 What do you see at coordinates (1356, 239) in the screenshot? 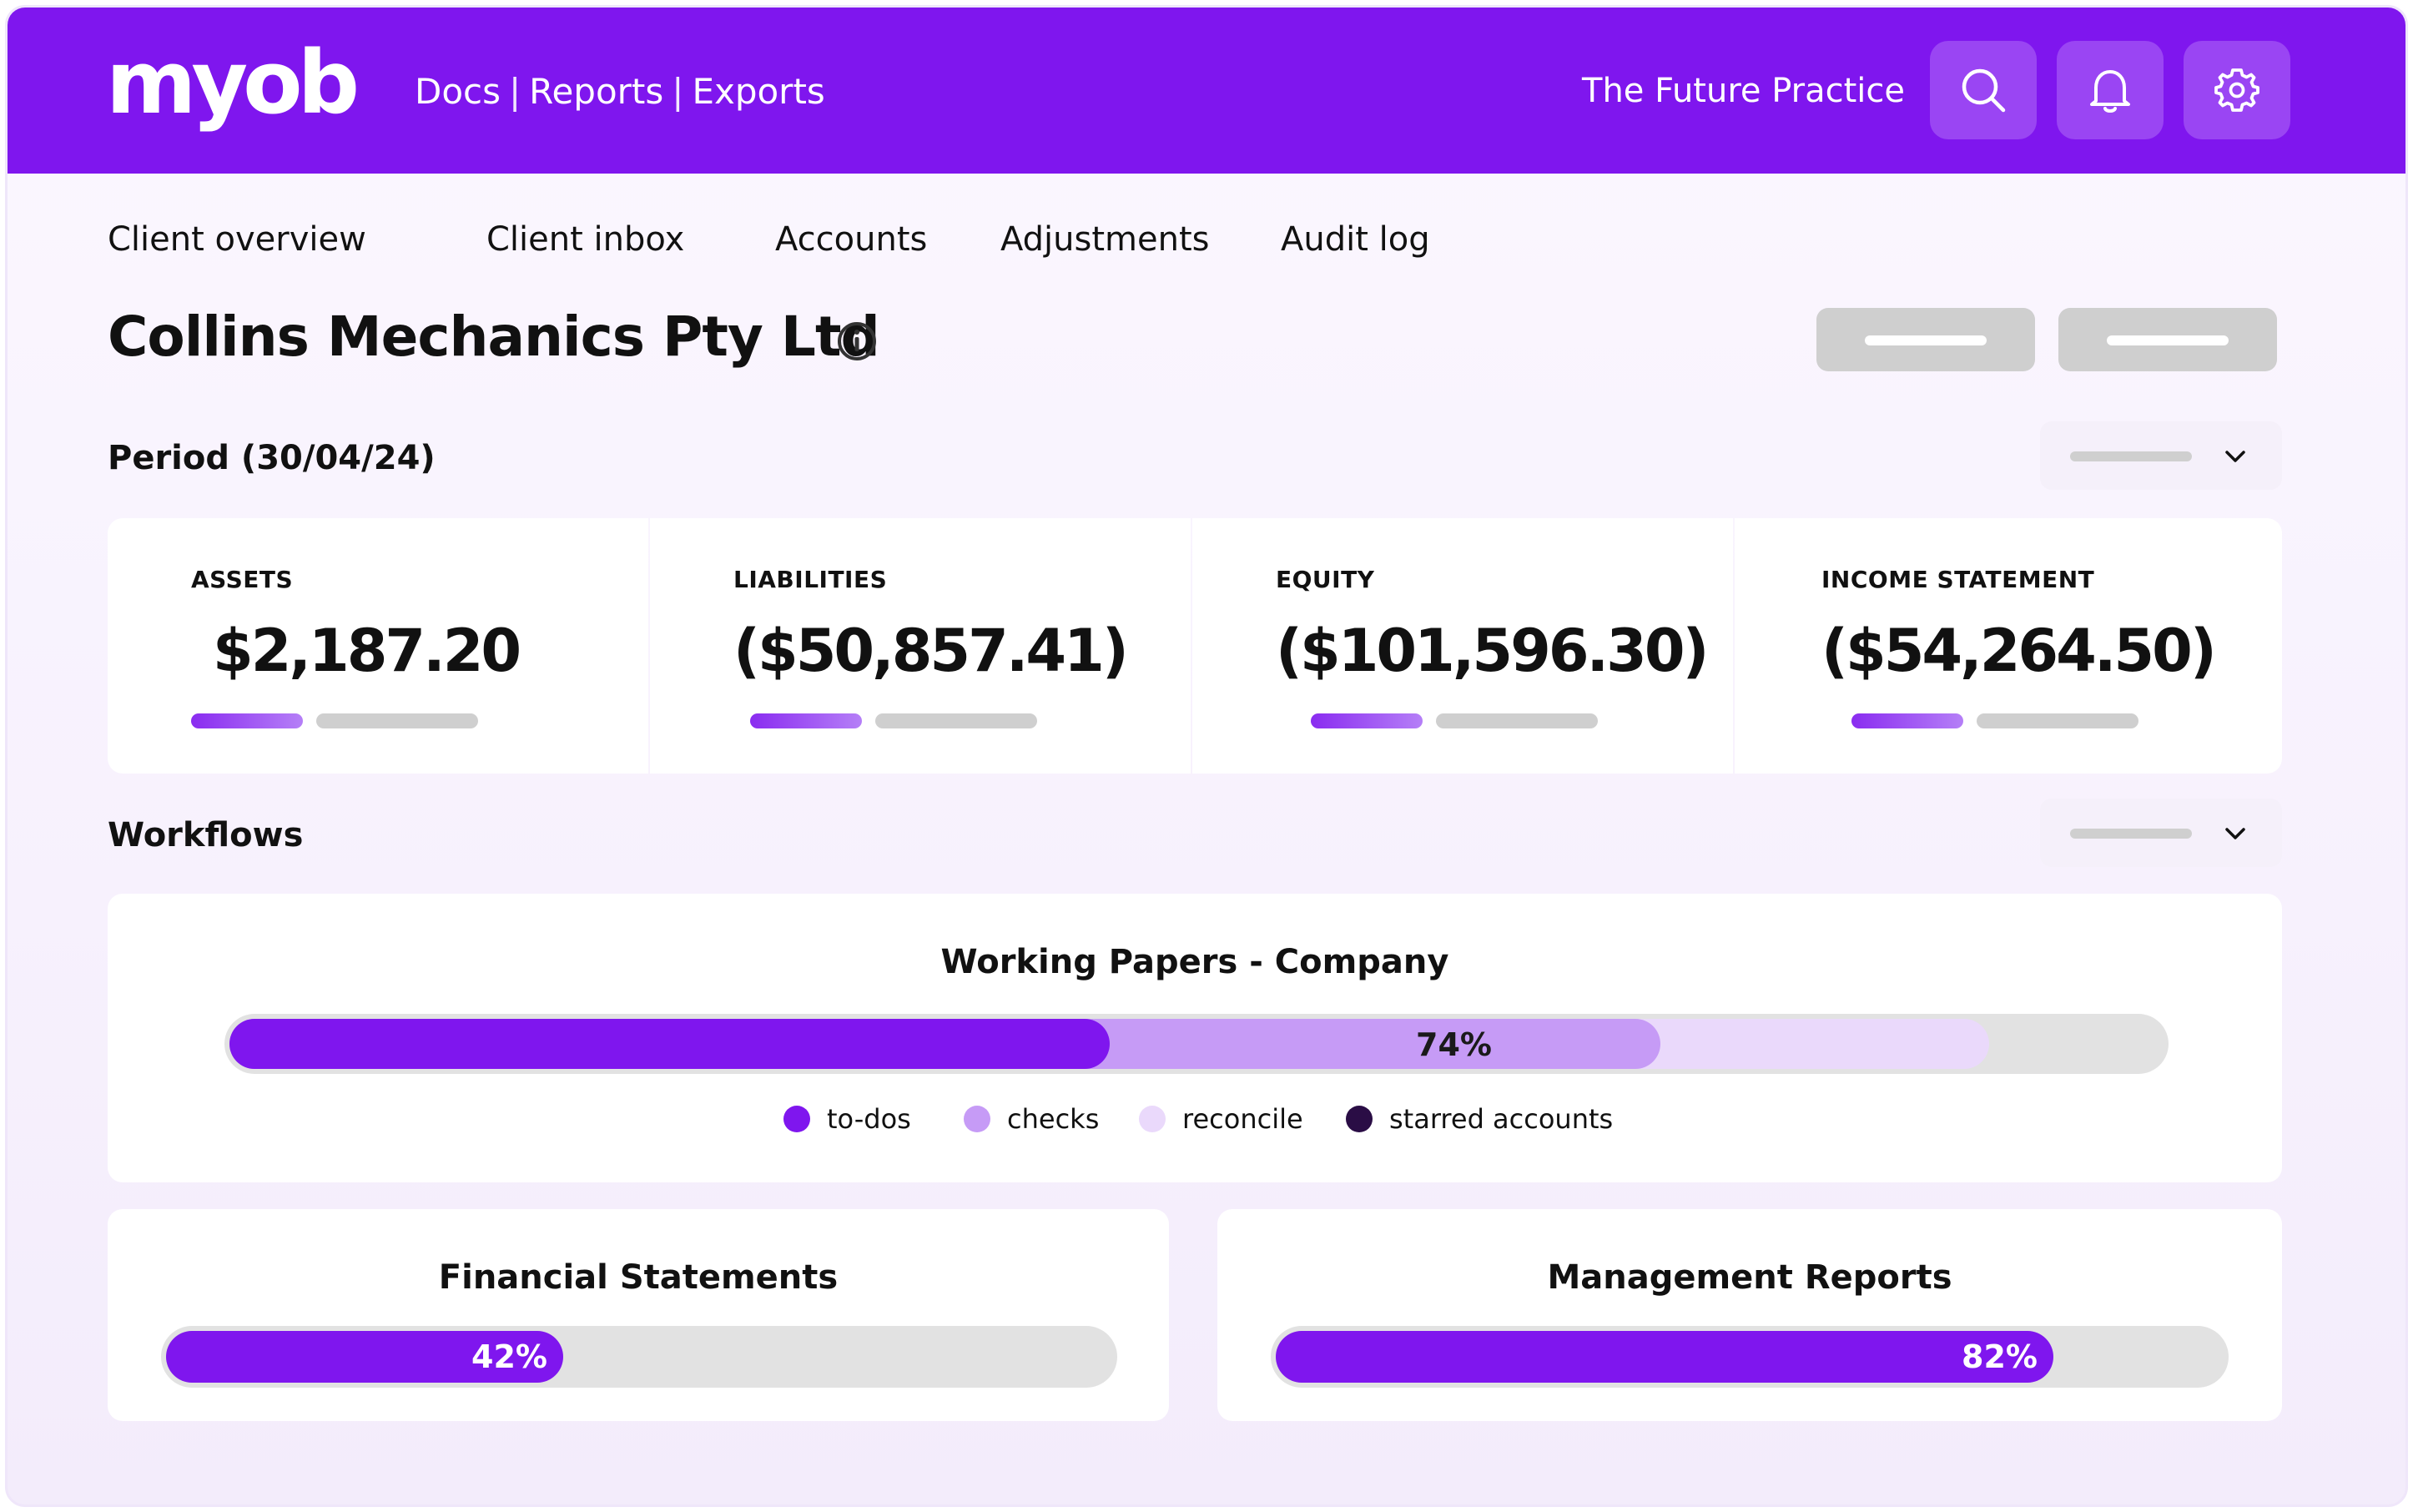
I see `tab-audit-log: Audit log` at bounding box center [1356, 239].